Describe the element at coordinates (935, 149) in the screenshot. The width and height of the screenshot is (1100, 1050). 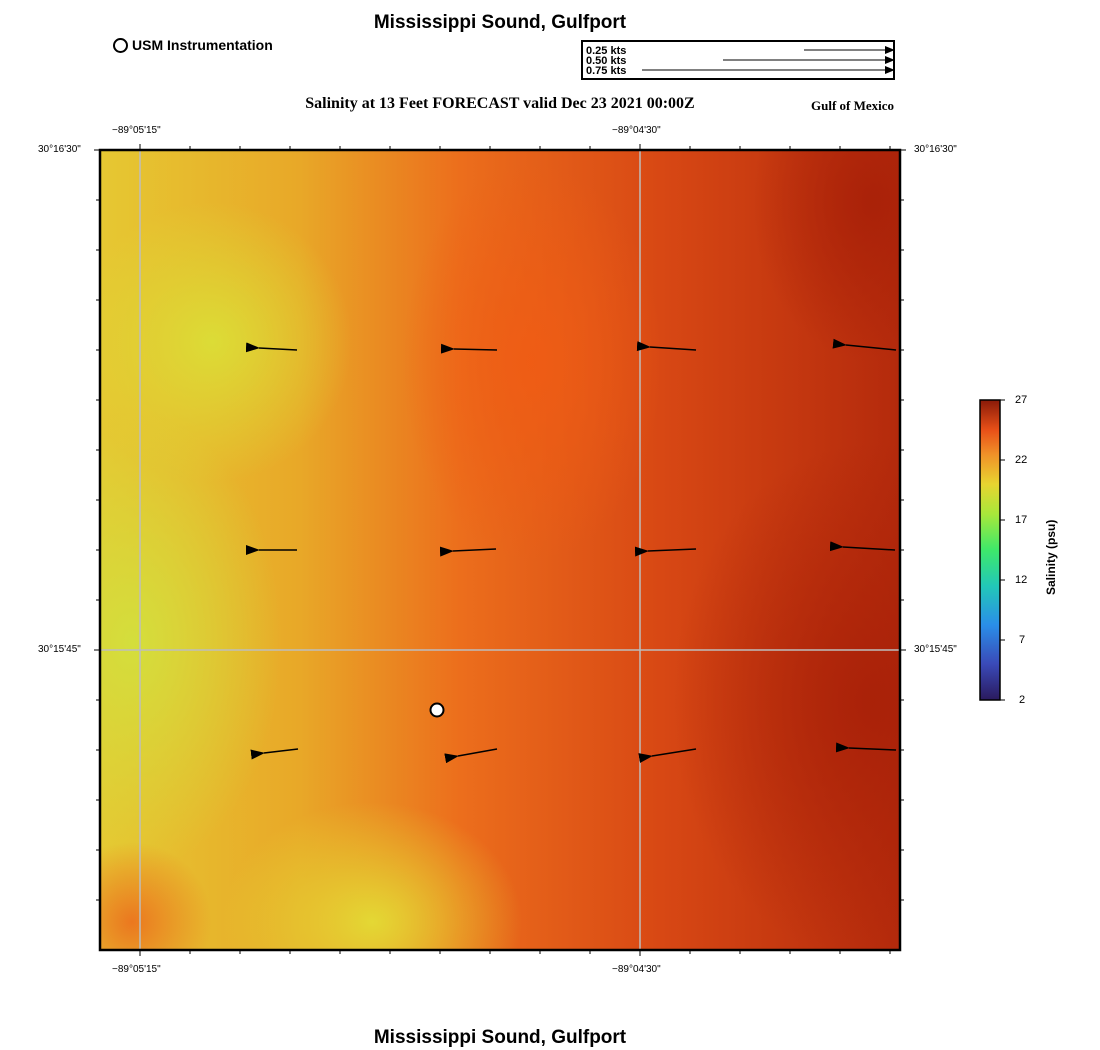
I see `lat-label-right-1: 30°16'30"` at that location.